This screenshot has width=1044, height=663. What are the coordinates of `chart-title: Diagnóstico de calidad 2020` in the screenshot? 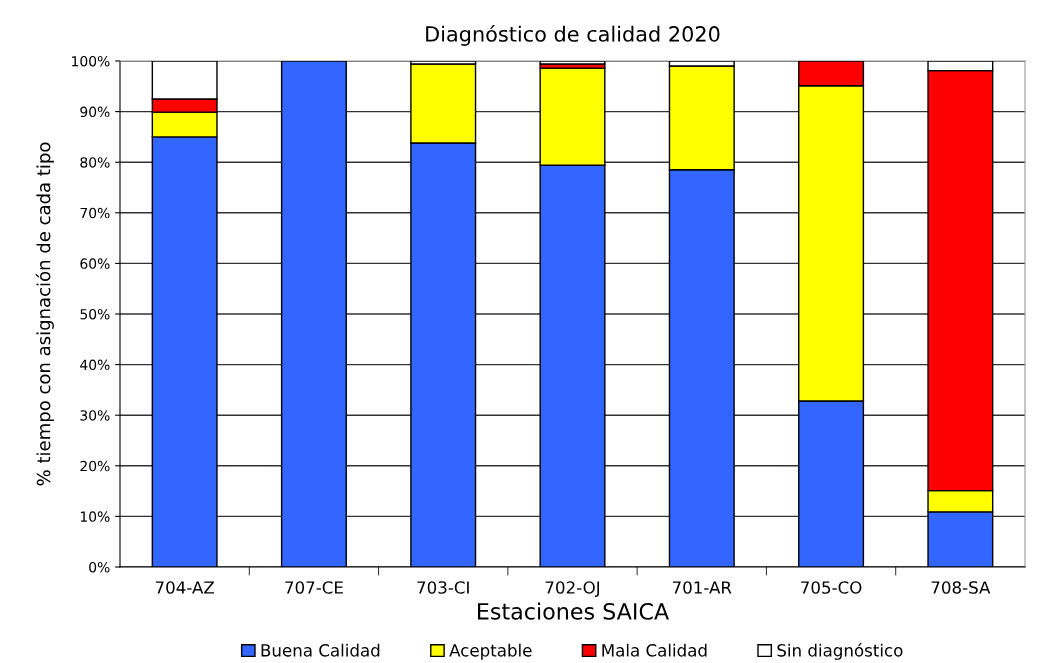 It's located at (573, 35).